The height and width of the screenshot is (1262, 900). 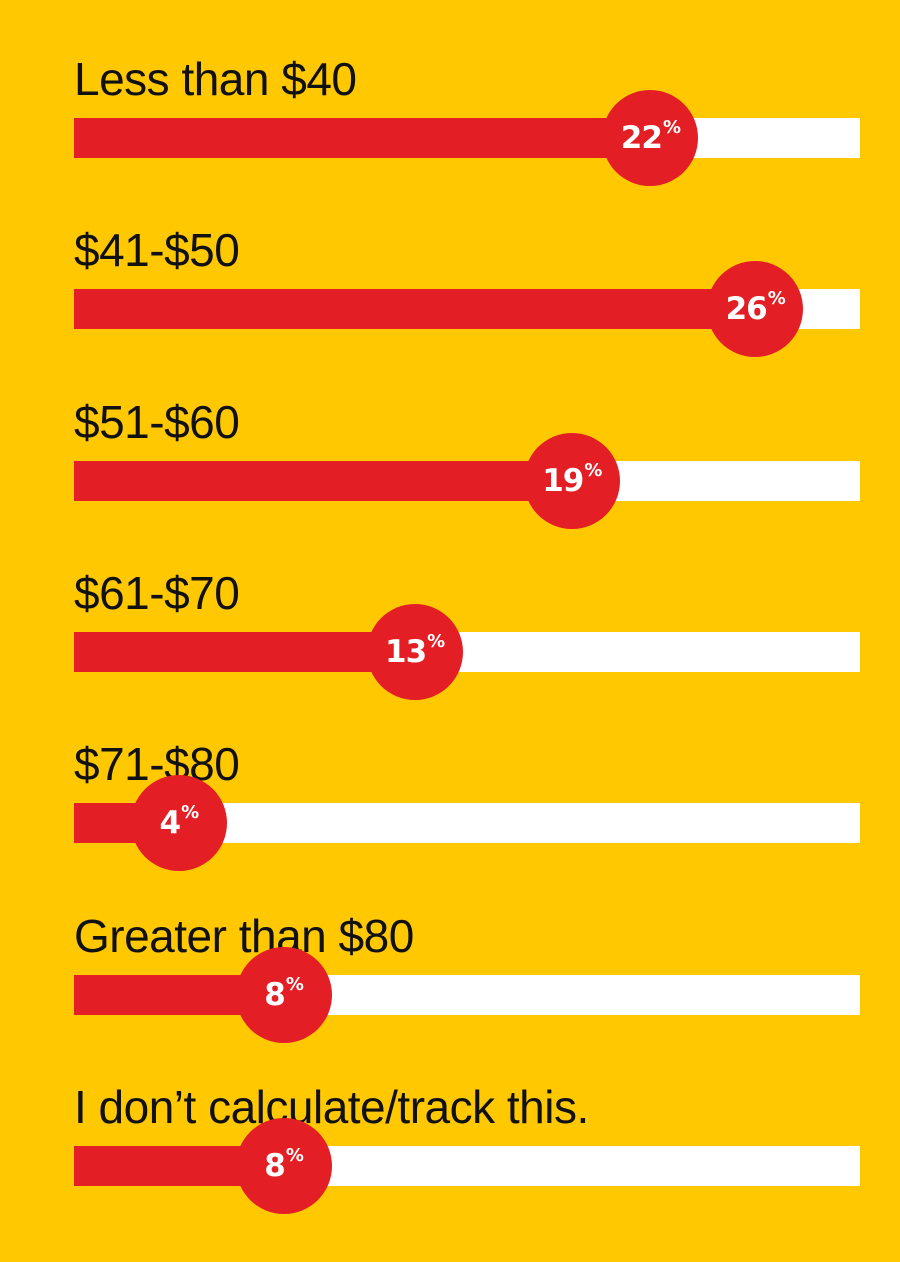 I want to click on data-label-value: 26, so click(x=746, y=308).